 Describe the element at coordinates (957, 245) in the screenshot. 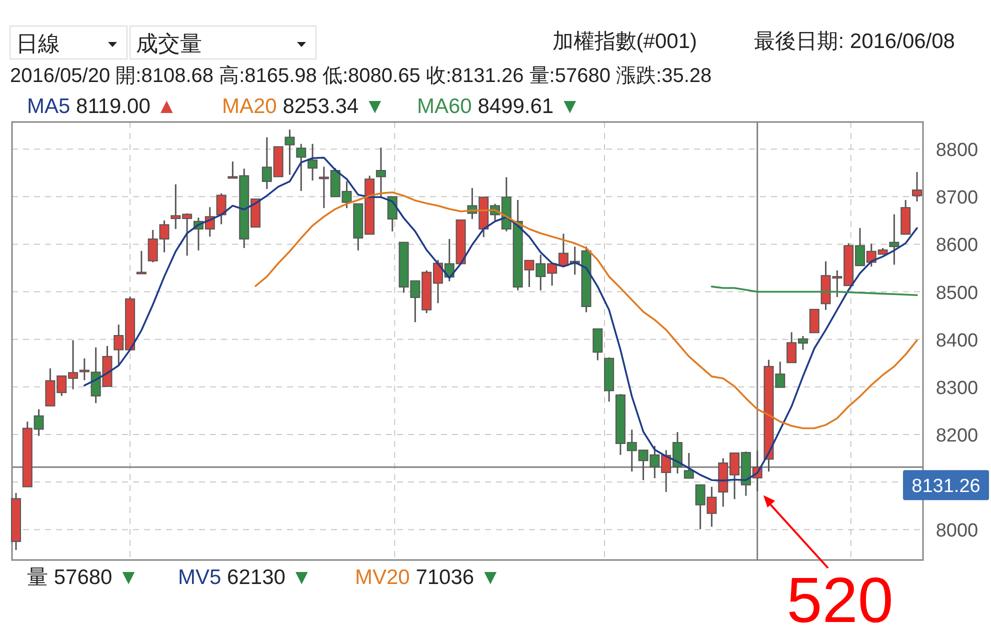

I see `y-tick-label: 8600` at that location.